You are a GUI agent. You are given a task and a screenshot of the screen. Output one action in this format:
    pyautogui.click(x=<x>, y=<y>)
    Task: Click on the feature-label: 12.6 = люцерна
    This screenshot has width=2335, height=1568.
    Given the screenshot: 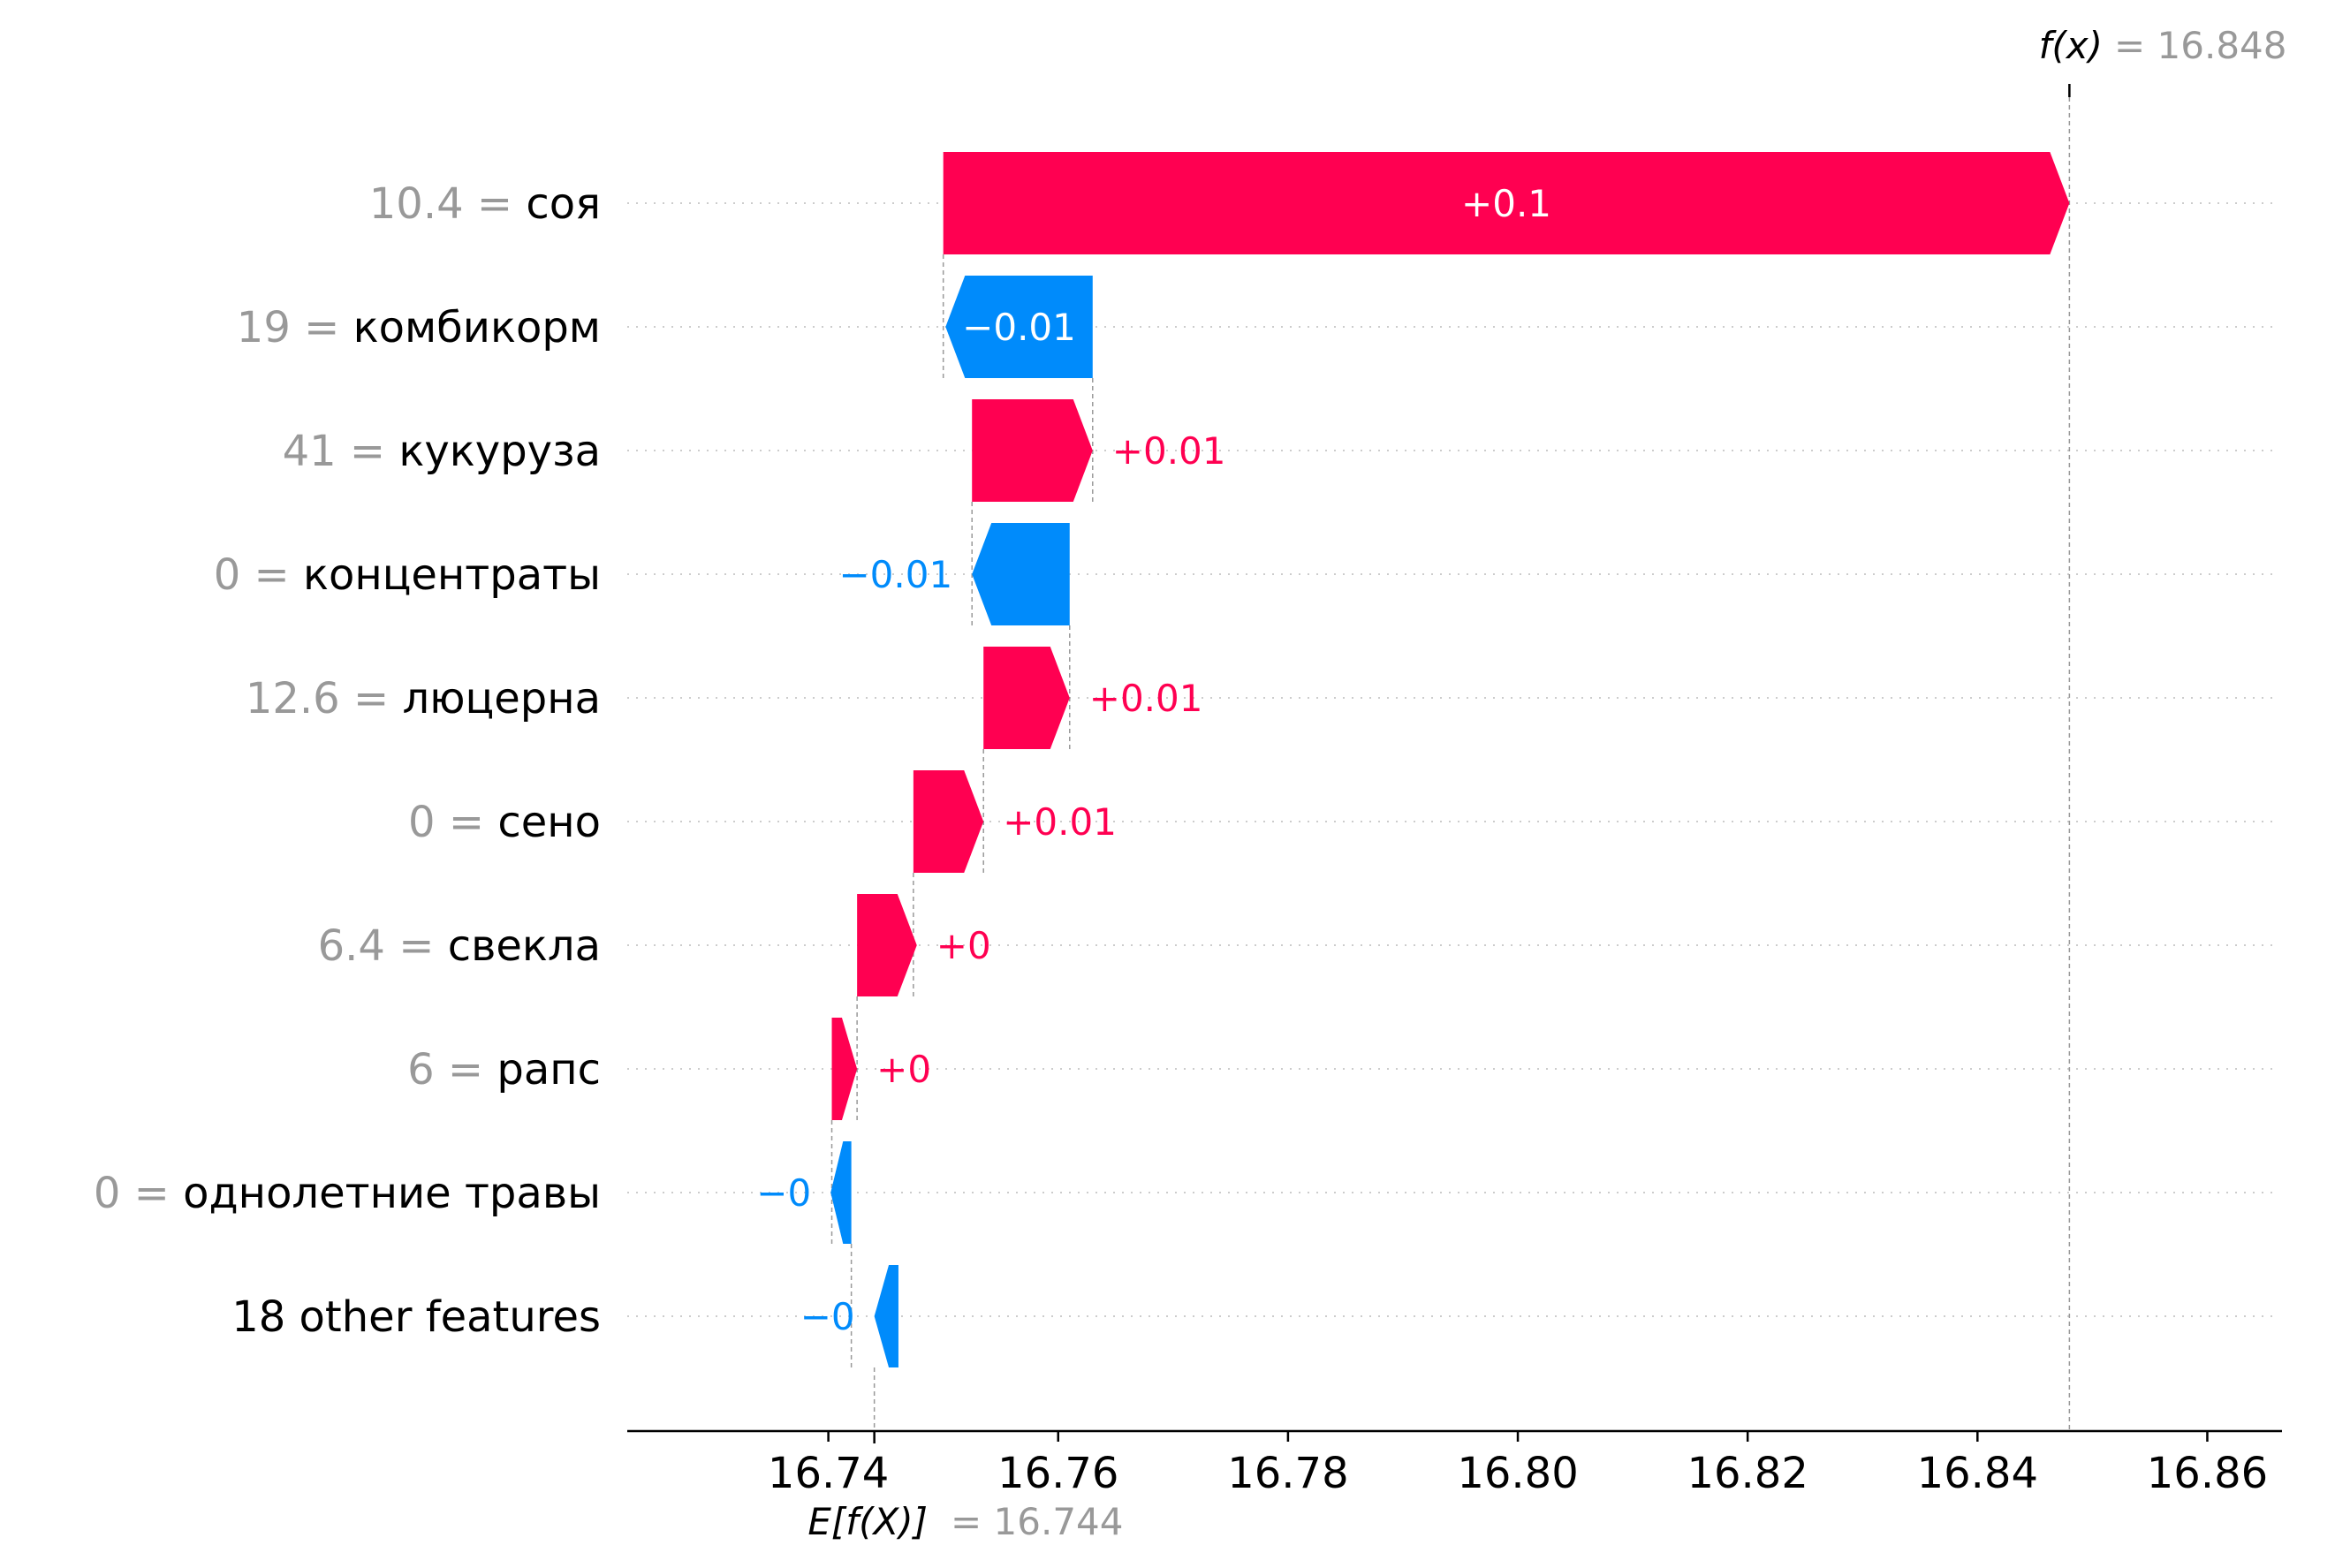 What is the action you would take?
    pyautogui.click(x=424, y=698)
    